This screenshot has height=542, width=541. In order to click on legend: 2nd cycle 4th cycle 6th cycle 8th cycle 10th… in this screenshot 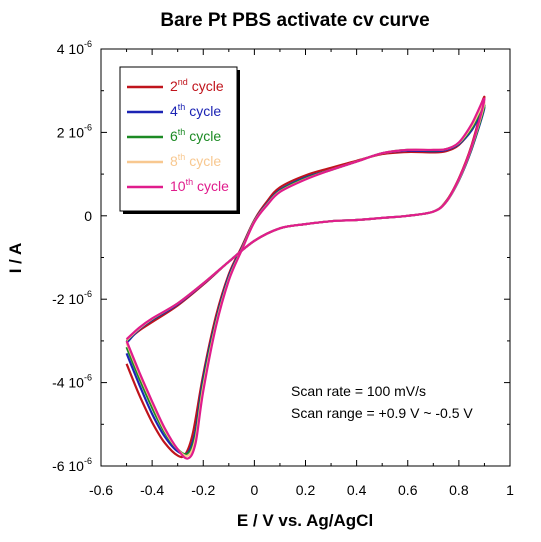, I will do `click(179, 140)`.